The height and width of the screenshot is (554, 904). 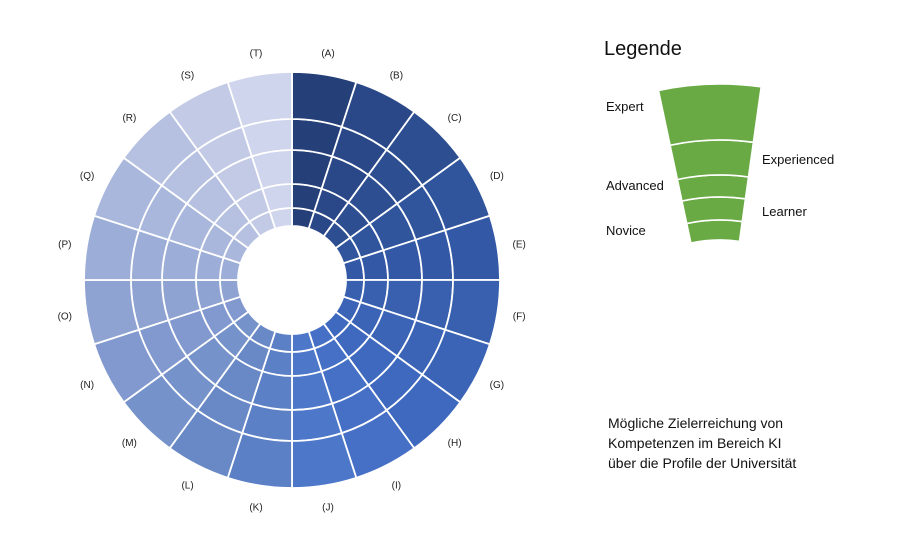 I want to click on legend-title: Legende, so click(x=643, y=49).